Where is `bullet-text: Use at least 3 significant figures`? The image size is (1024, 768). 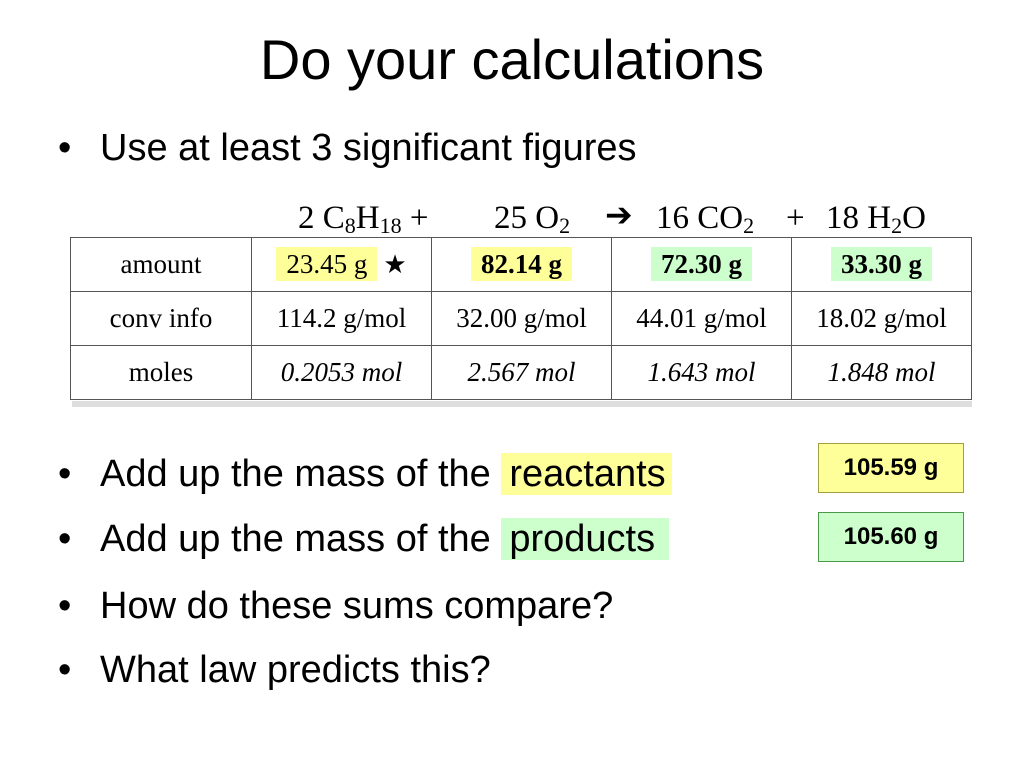 bullet-text: Use at least 3 significant figures is located at coordinates (368, 148).